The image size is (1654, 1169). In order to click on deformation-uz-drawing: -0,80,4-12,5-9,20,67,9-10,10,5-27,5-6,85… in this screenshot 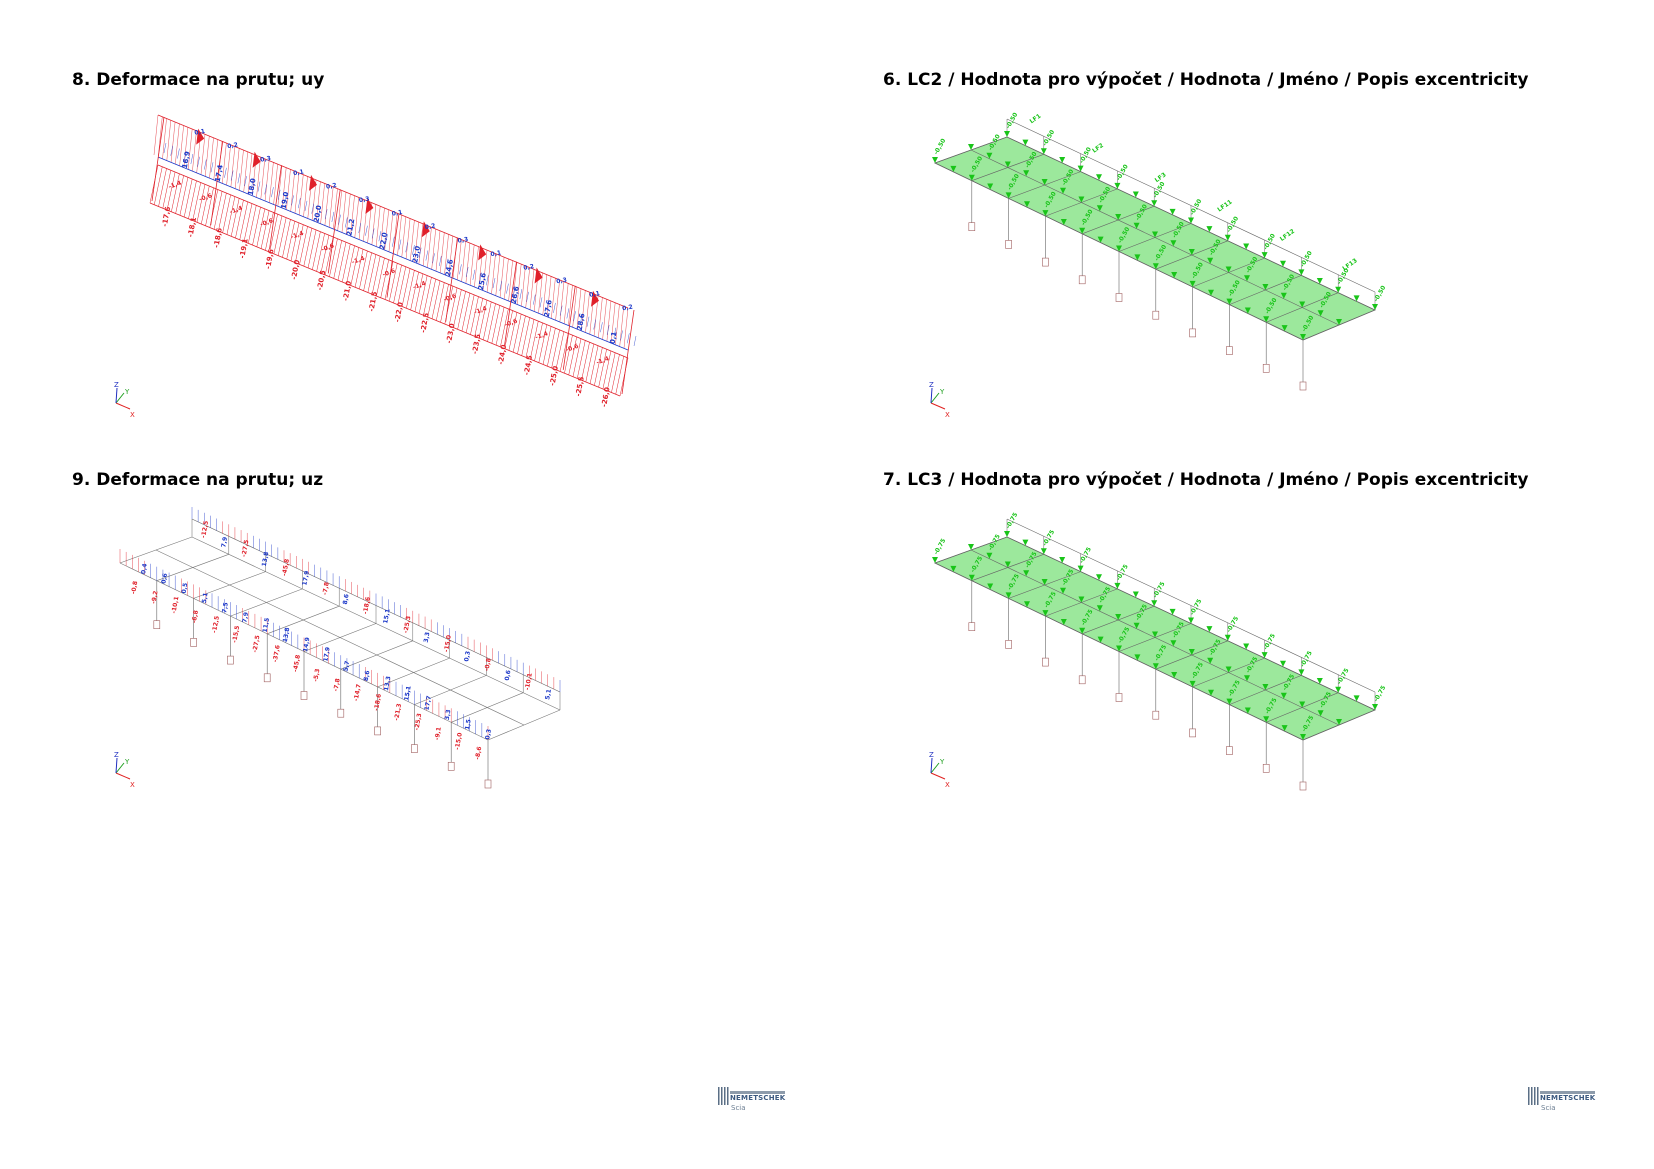, I will do `click(337, 648)`.